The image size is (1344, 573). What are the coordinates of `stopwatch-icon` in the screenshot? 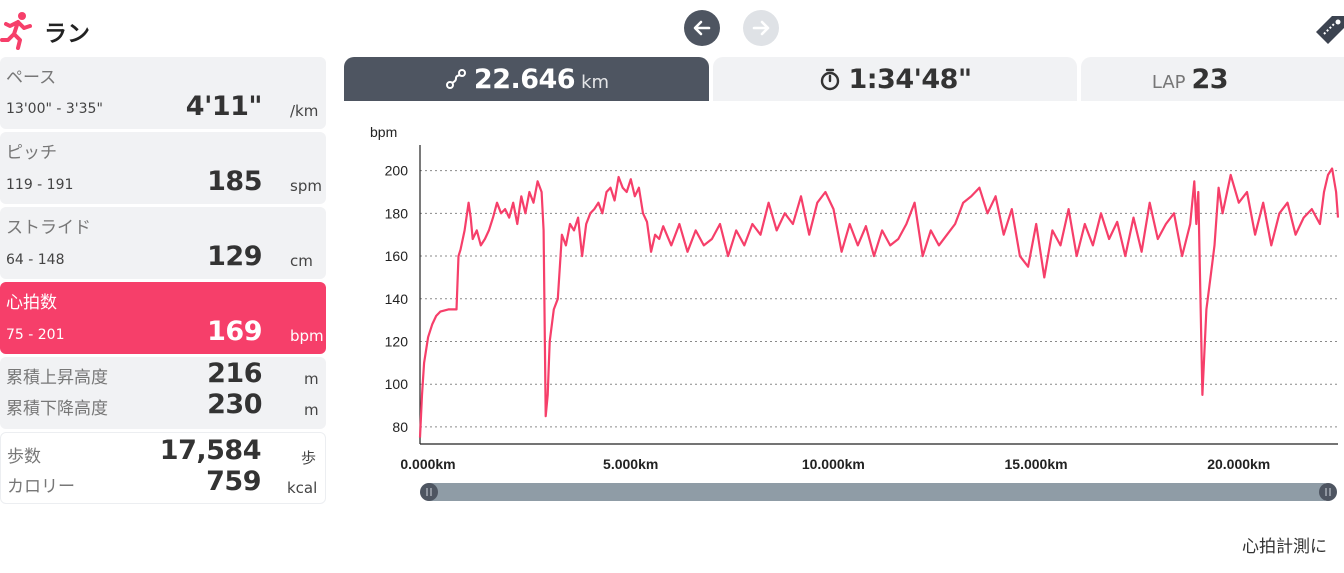 It's located at (830, 79).